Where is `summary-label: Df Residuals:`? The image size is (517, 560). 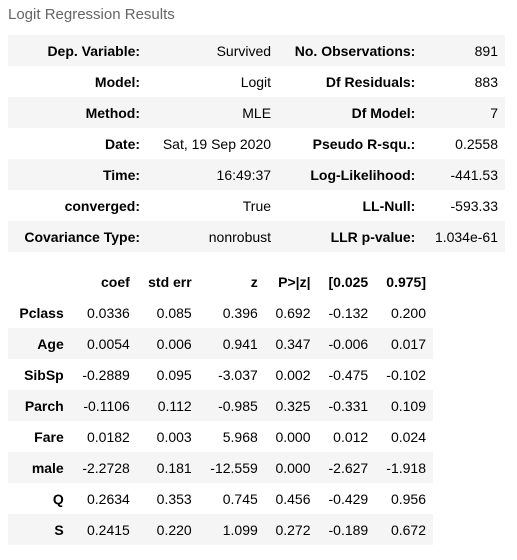 summary-label: Df Residuals: is located at coordinates (370, 81).